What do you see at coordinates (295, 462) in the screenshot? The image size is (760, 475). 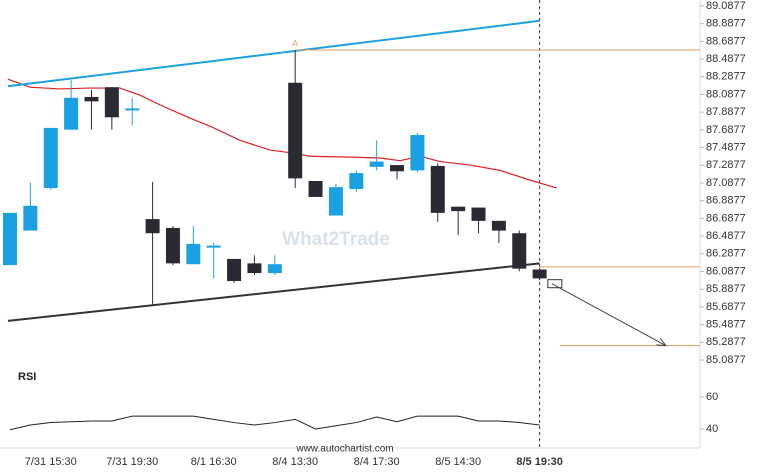 I see `x-tick-label: 8/4 13:30` at bounding box center [295, 462].